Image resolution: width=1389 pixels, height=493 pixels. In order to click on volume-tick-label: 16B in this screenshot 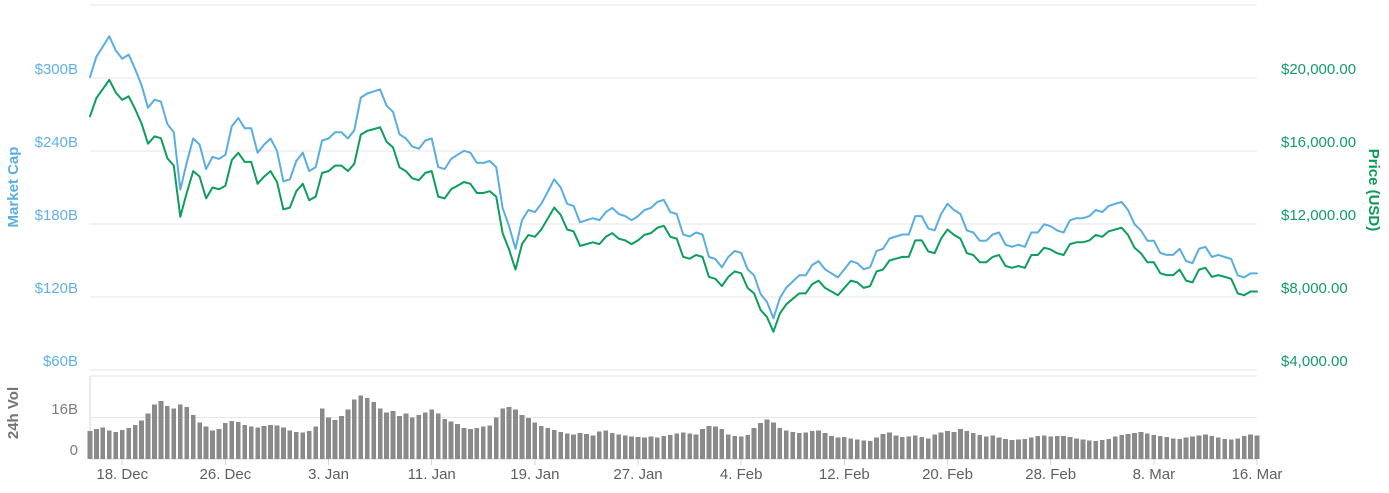, I will do `click(64, 409)`.